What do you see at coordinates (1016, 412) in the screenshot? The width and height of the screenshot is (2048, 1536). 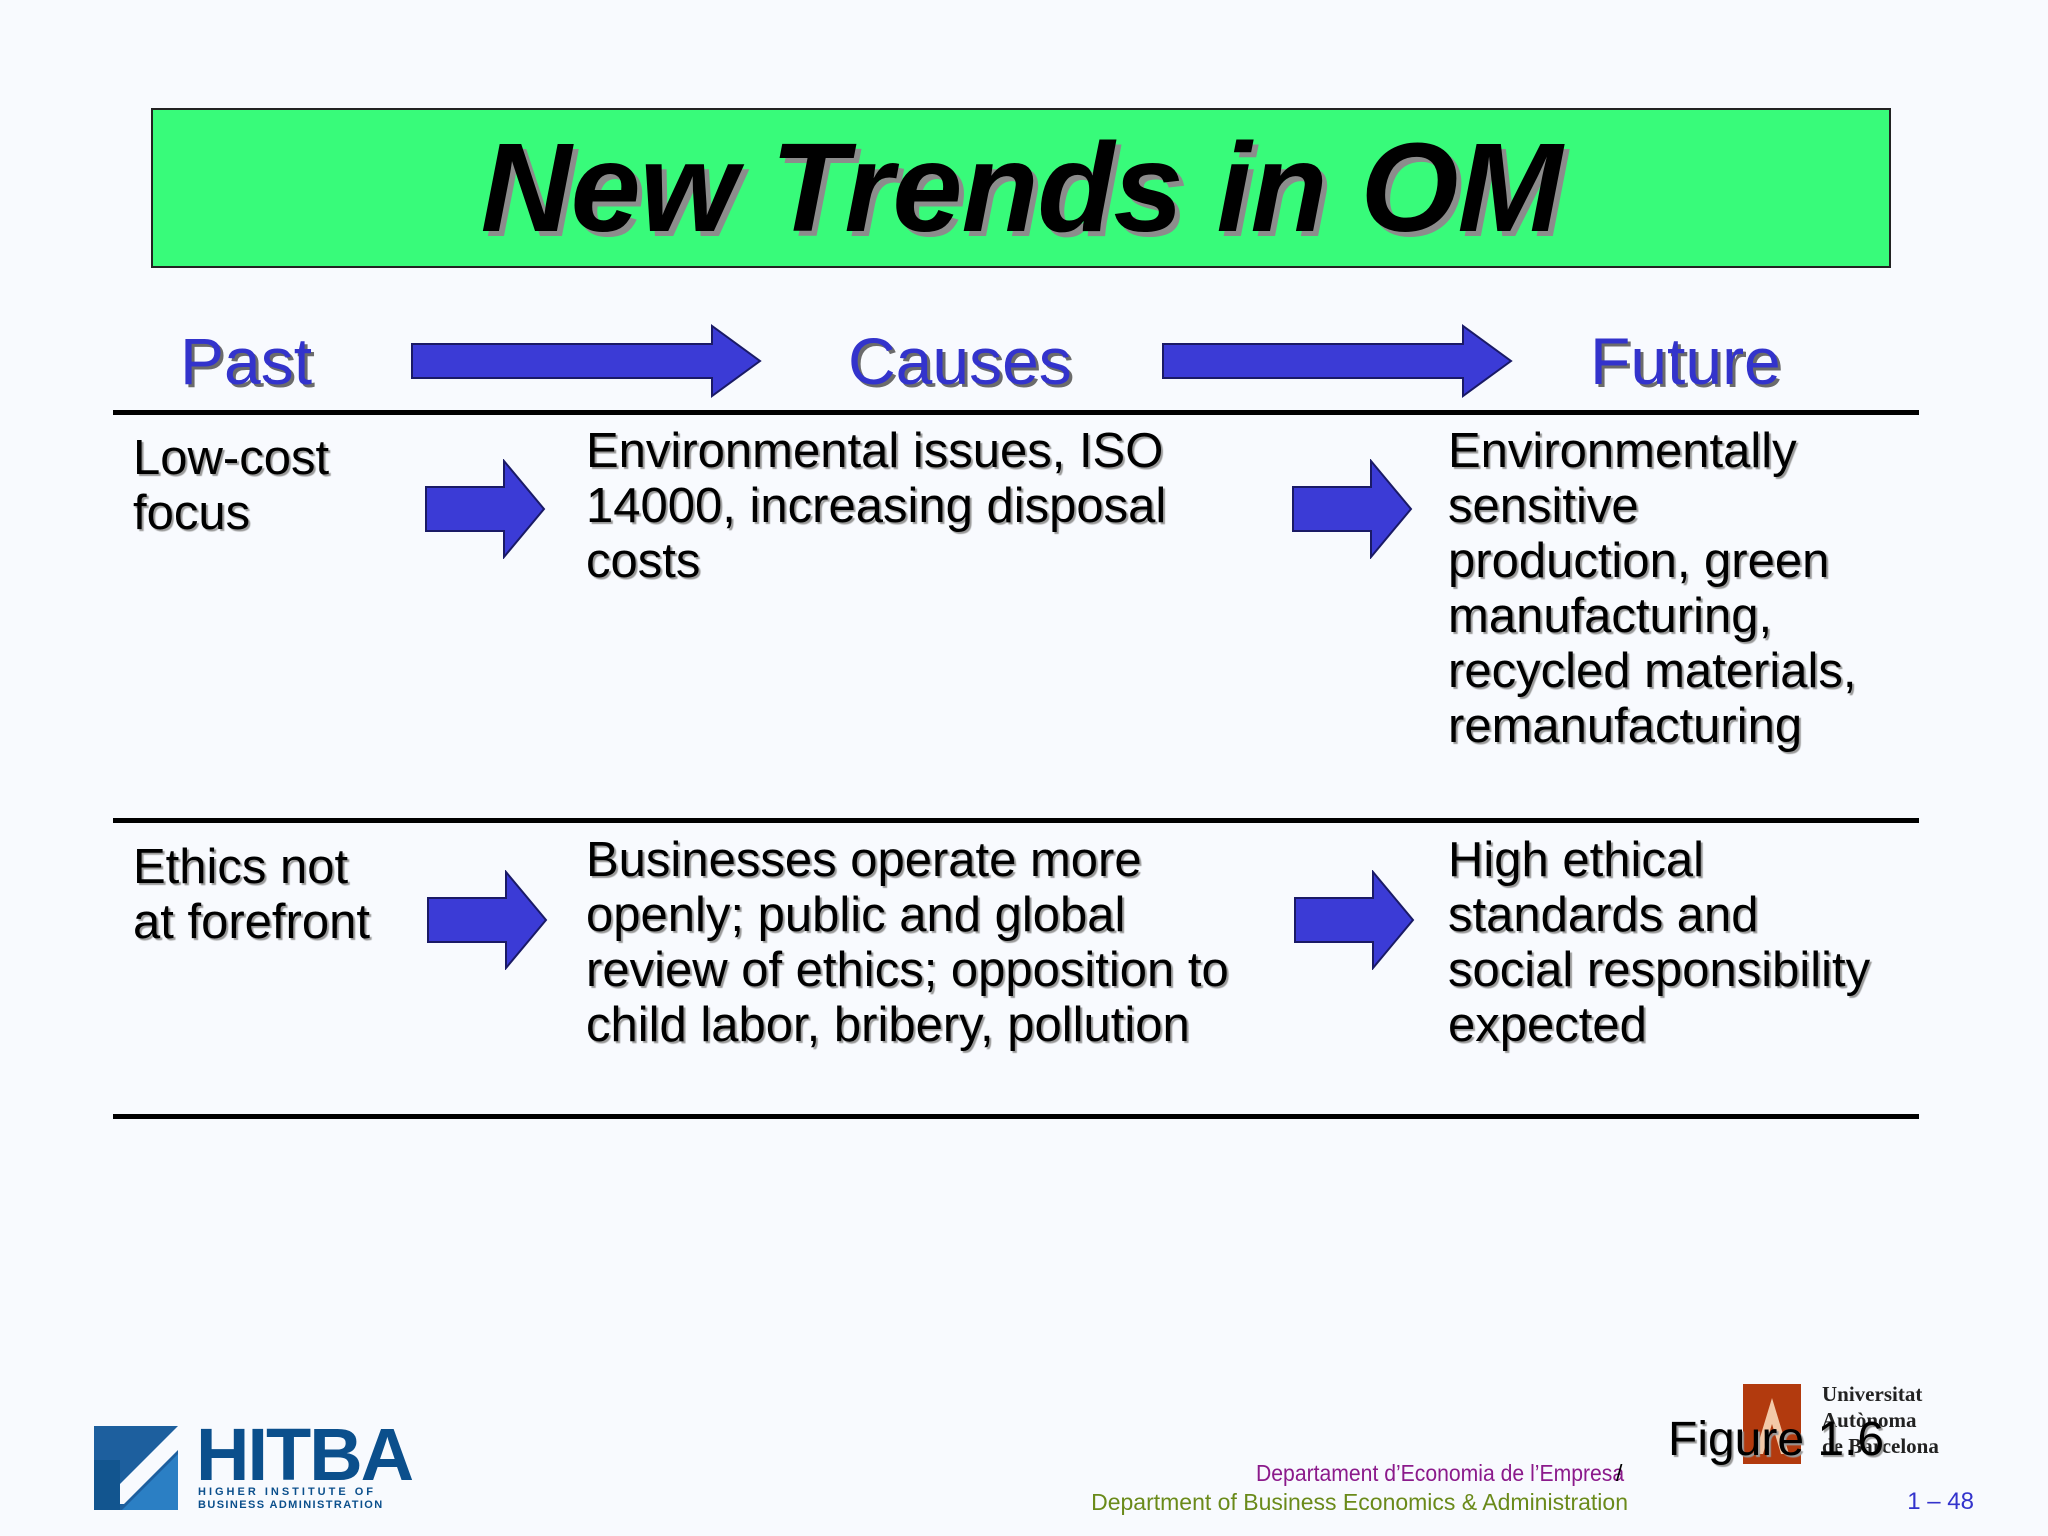 I see `table-rule-top` at bounding box center [1016, 412].